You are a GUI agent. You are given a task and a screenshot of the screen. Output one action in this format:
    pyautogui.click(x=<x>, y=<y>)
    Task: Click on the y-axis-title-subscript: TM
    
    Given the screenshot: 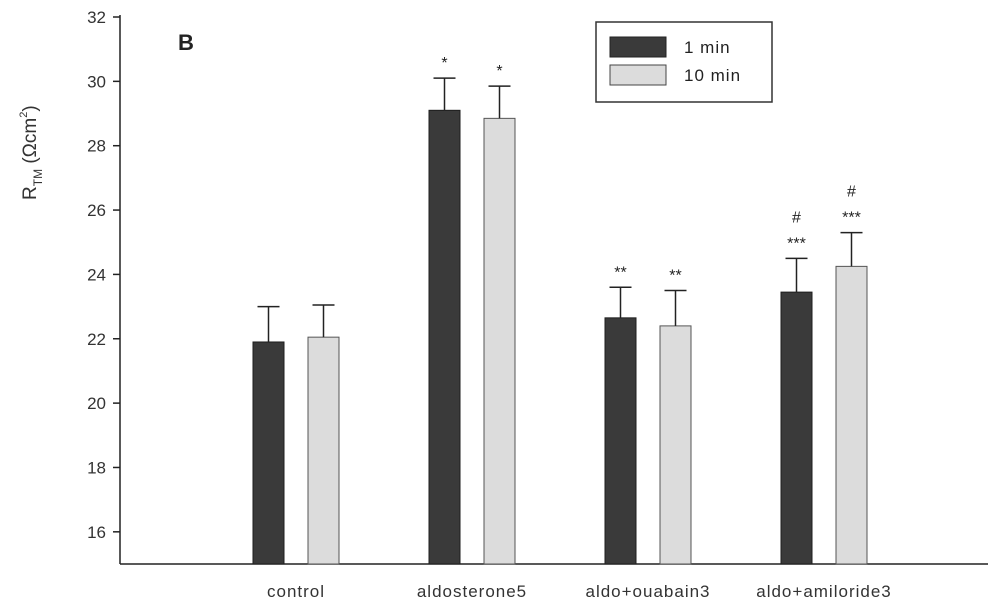 What is the action you would take?
    pyautogui.click(x=38, y=177)
    